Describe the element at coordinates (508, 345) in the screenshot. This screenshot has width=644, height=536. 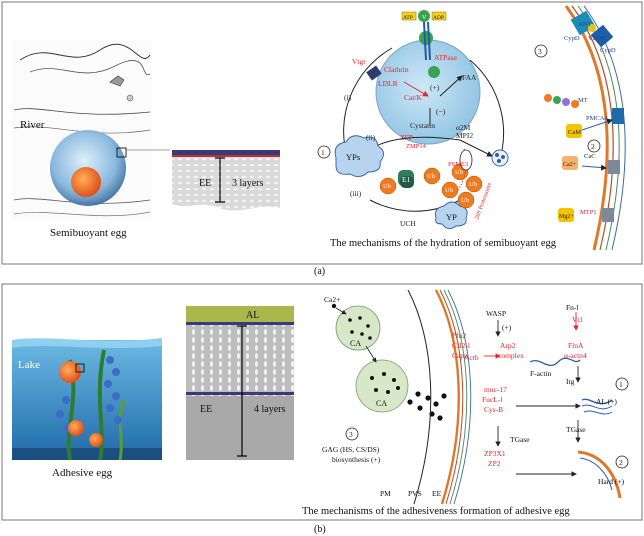
I see `label-arp2: Arp2` at that location.